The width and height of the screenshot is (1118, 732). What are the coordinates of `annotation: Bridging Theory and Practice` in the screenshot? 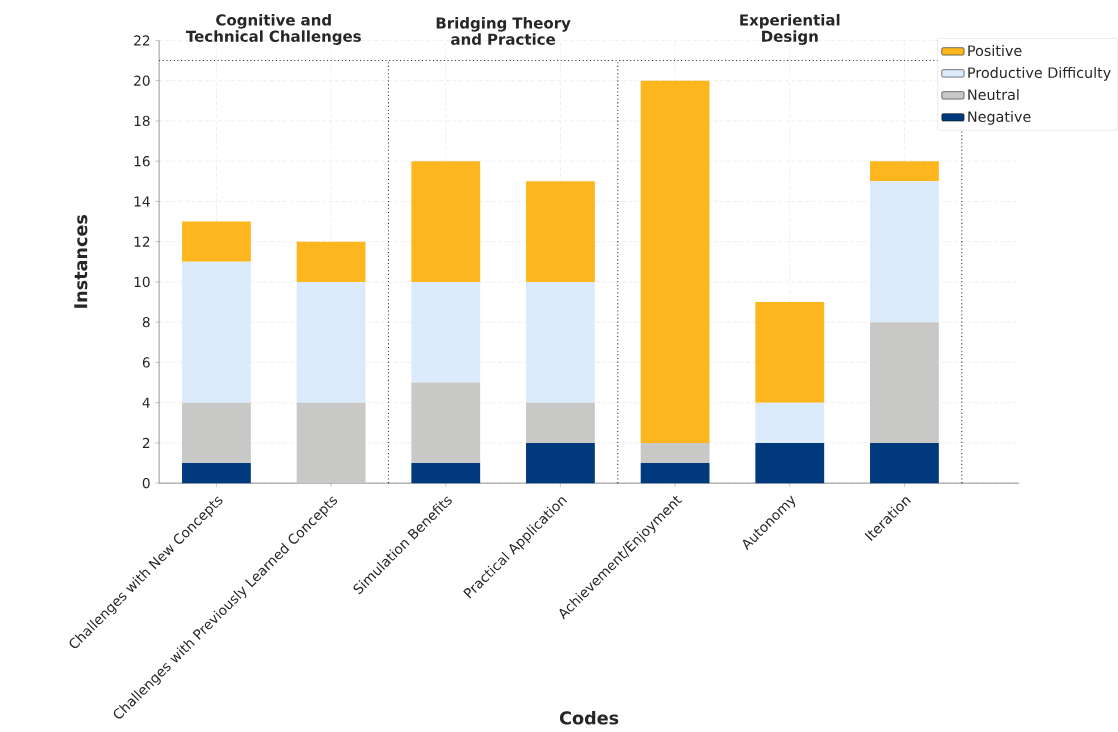 It's located at (503, 31).